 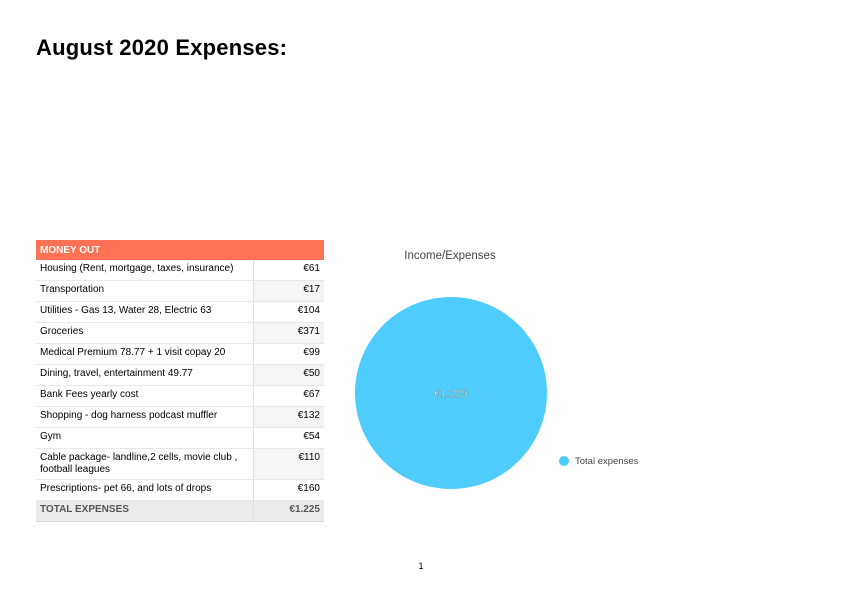 I want to click on table-row: Gym €54, so click(x=180, y=438).